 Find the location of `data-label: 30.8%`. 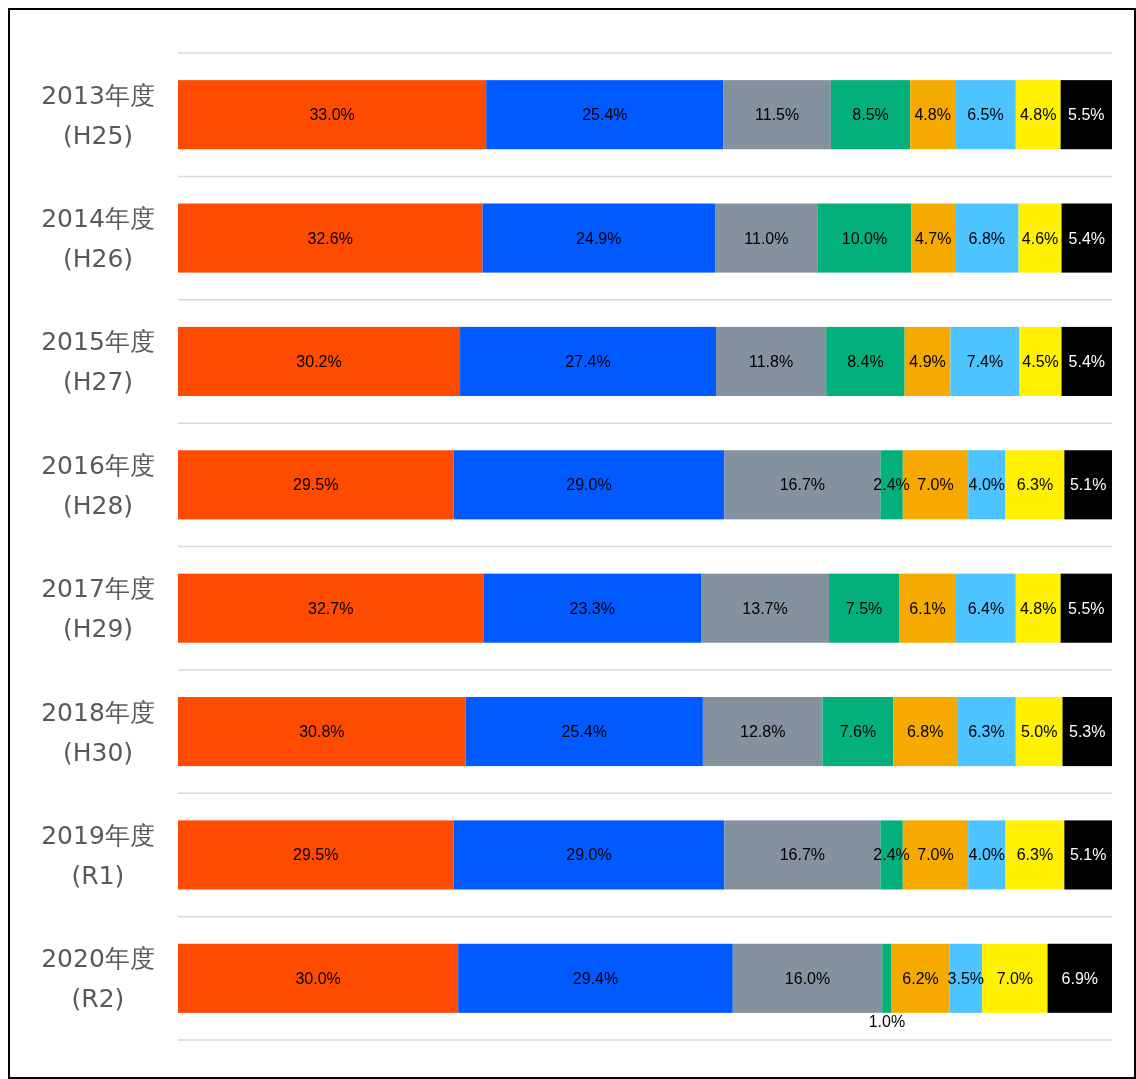

data-label: 30.8% is located at coordinates (322, 732).